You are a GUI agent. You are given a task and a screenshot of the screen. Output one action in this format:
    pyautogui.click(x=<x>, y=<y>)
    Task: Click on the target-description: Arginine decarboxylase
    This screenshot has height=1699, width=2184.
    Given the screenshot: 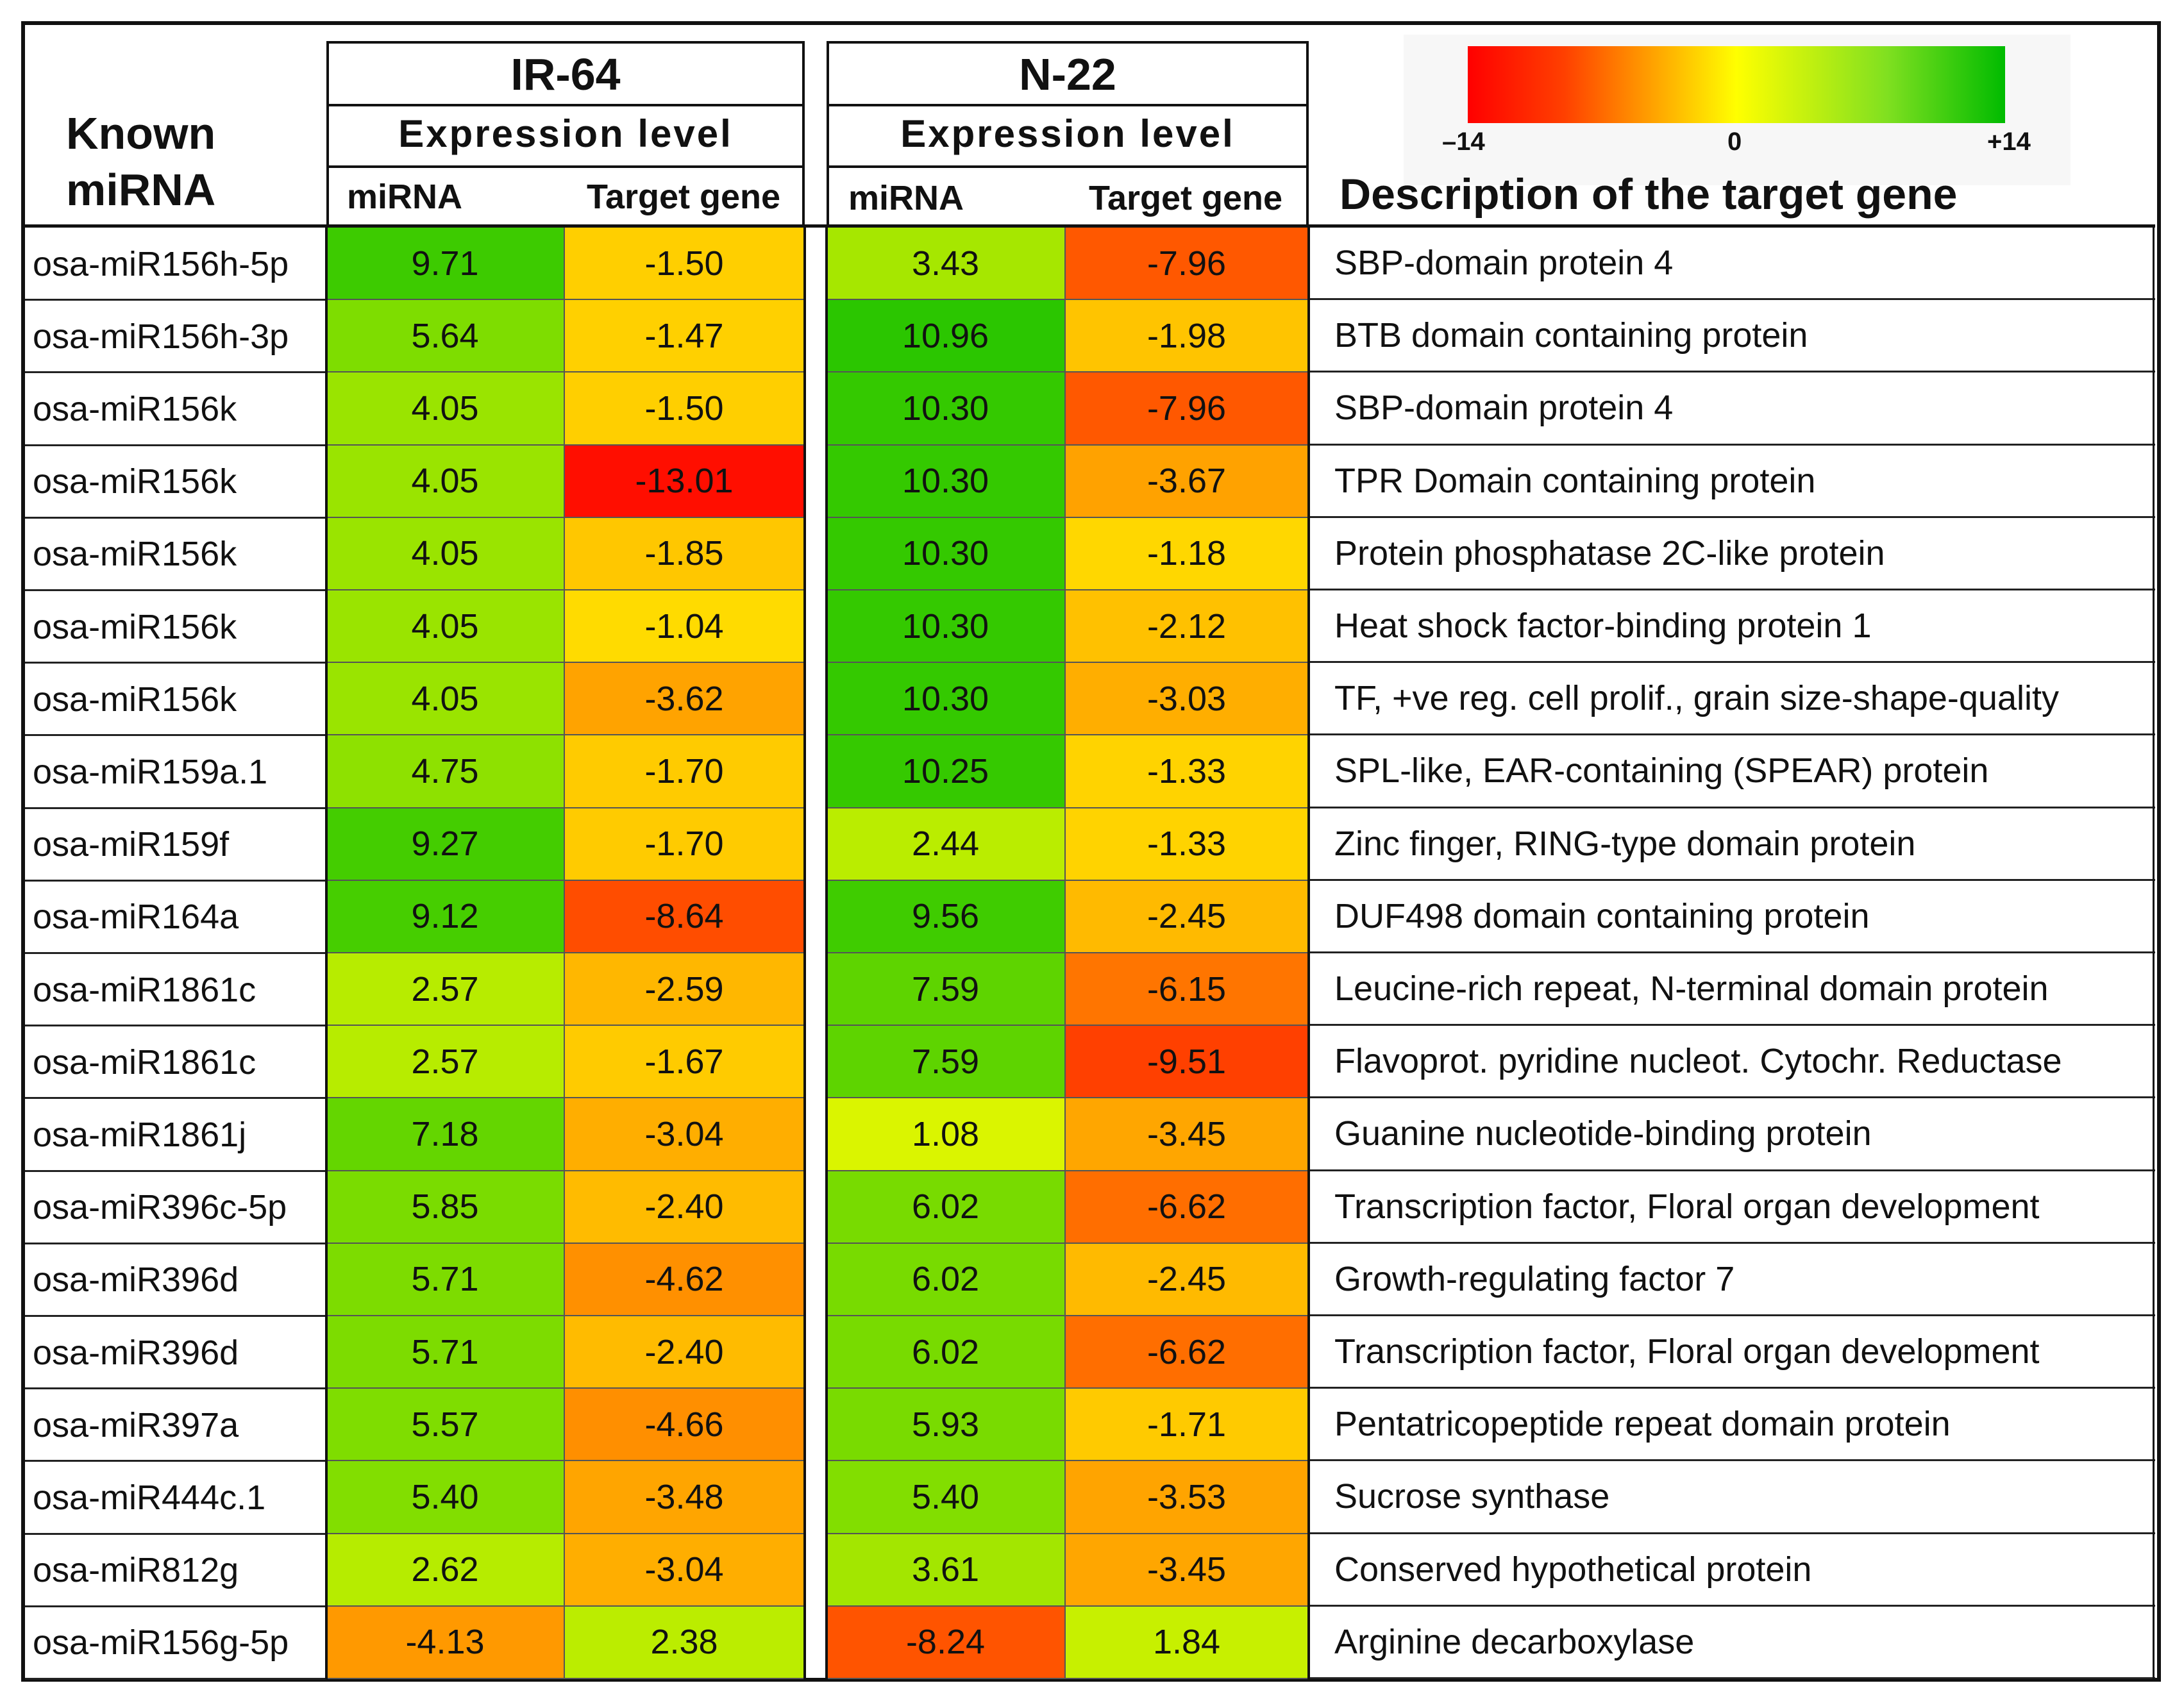 What is the action you would take?
    pyautogui.click(x=1732, y=1643)
    